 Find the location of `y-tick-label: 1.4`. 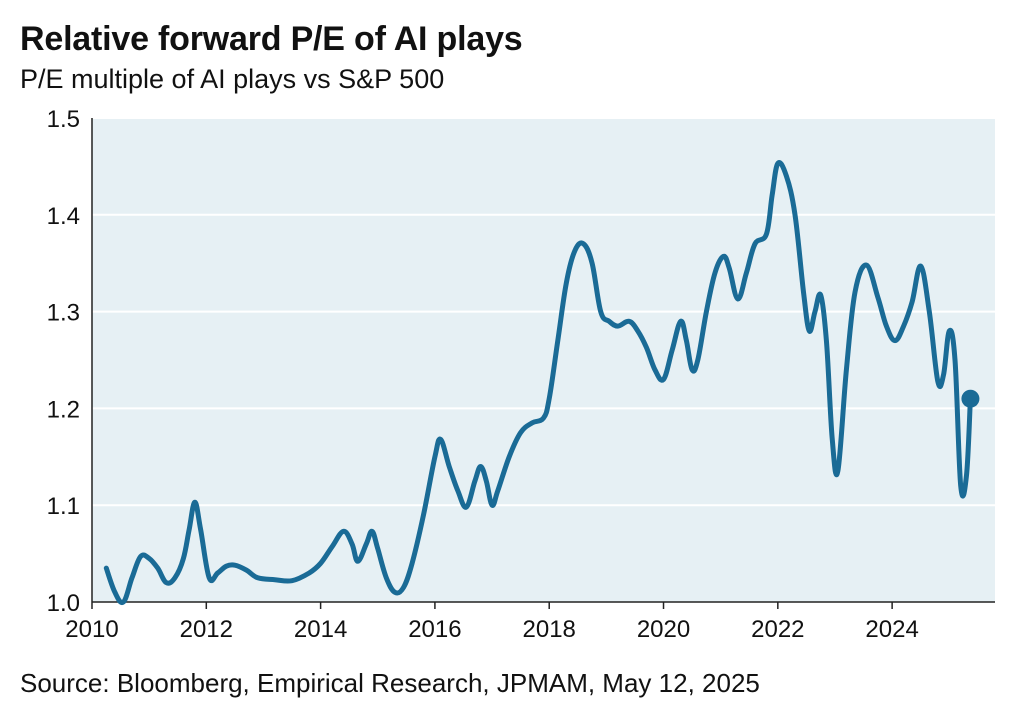

y-tick-label: 1.4 is located at coordinates (63, 216).